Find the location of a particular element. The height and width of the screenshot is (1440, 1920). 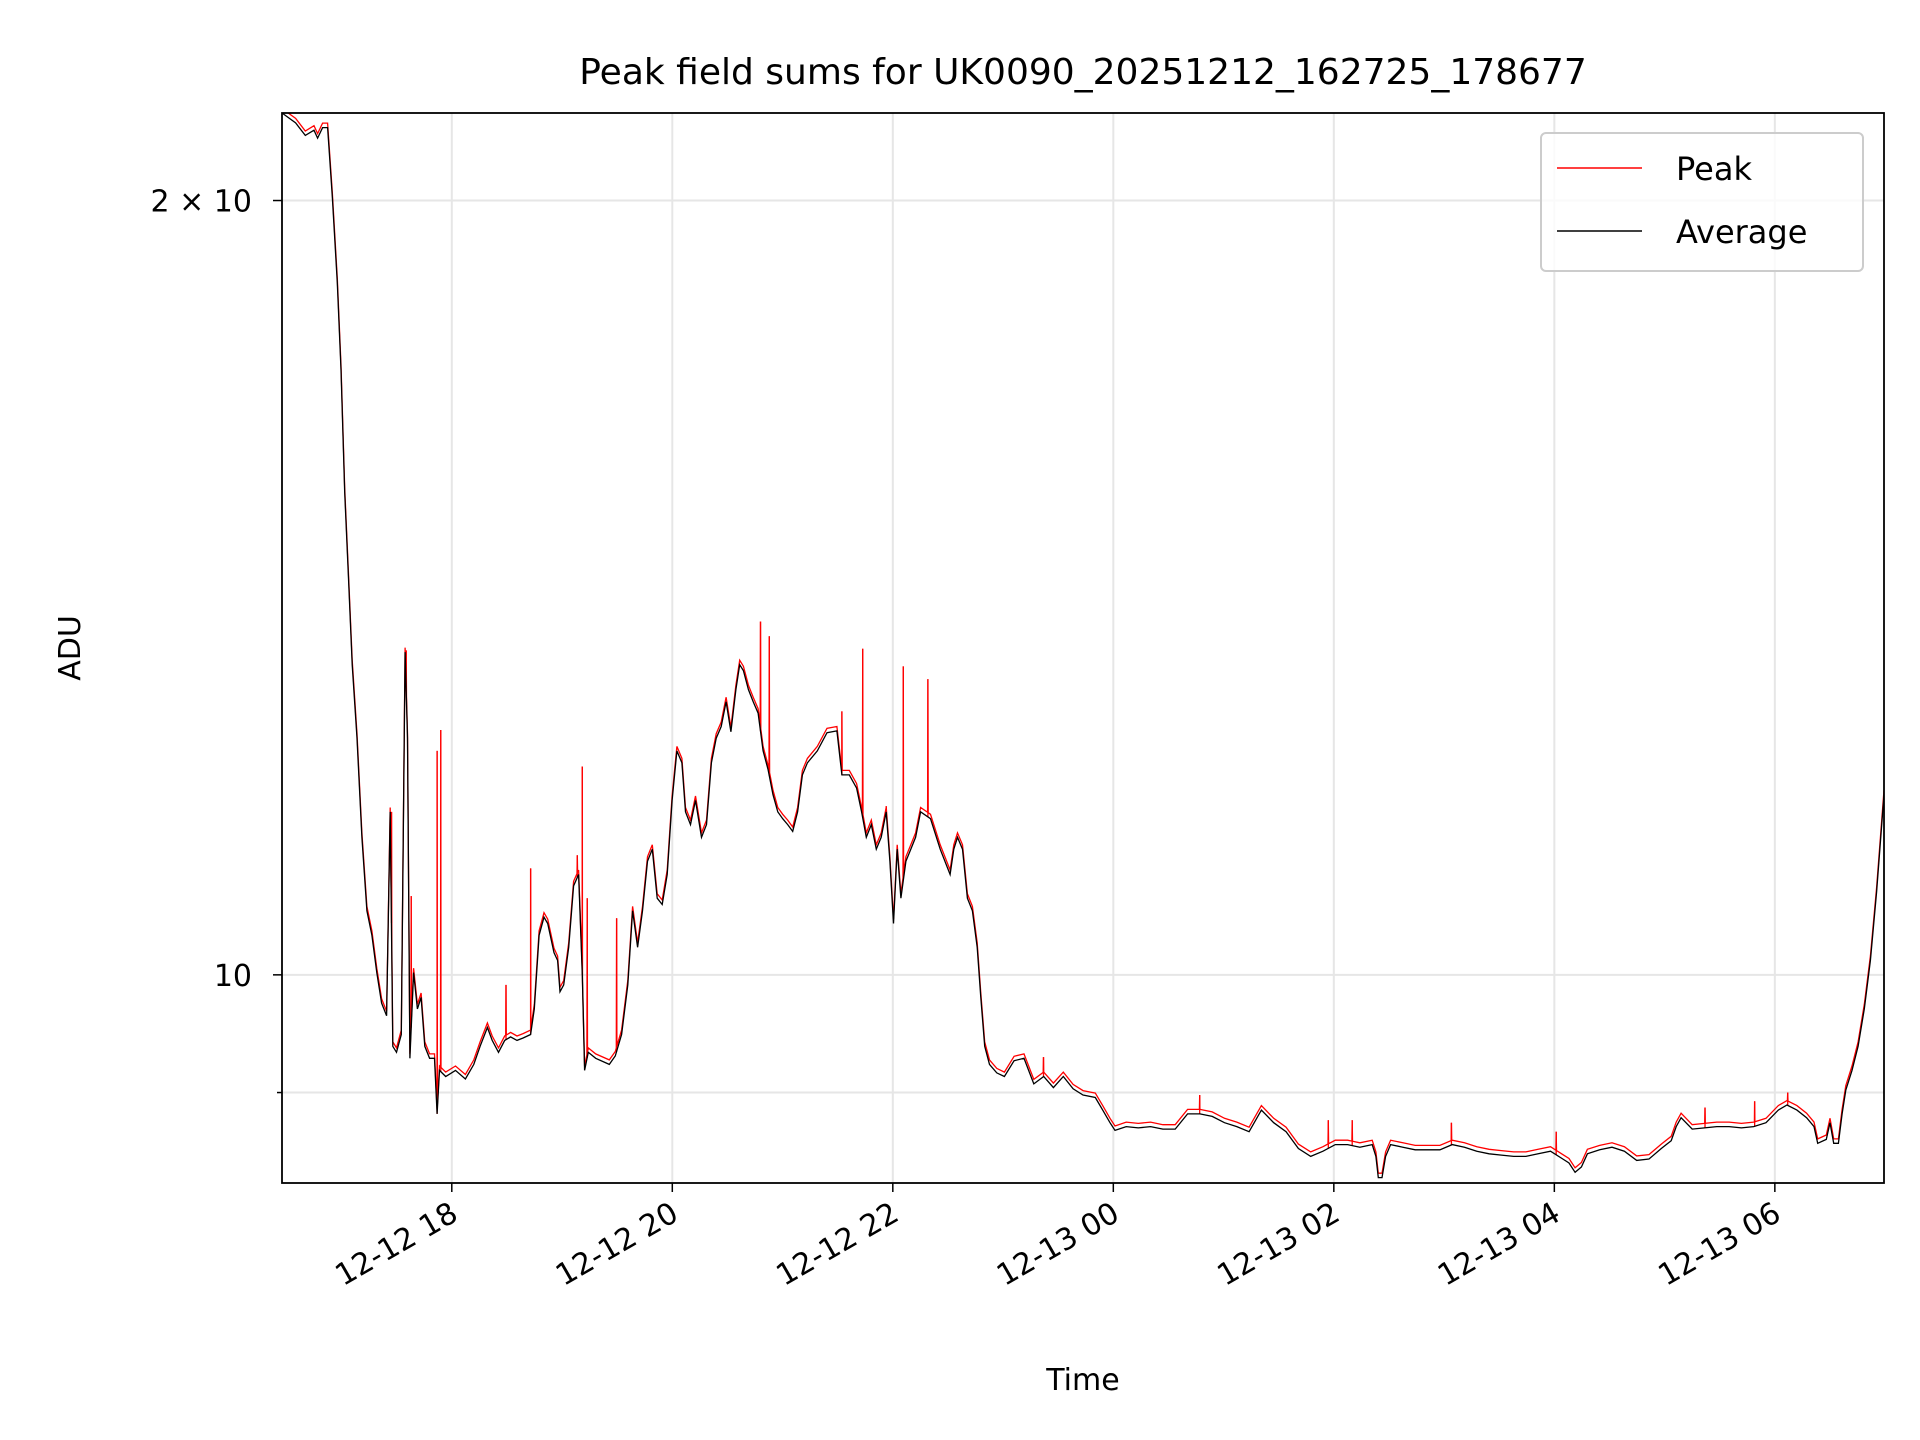

y-tick-label: 10 is located at coordinates (233, 976).